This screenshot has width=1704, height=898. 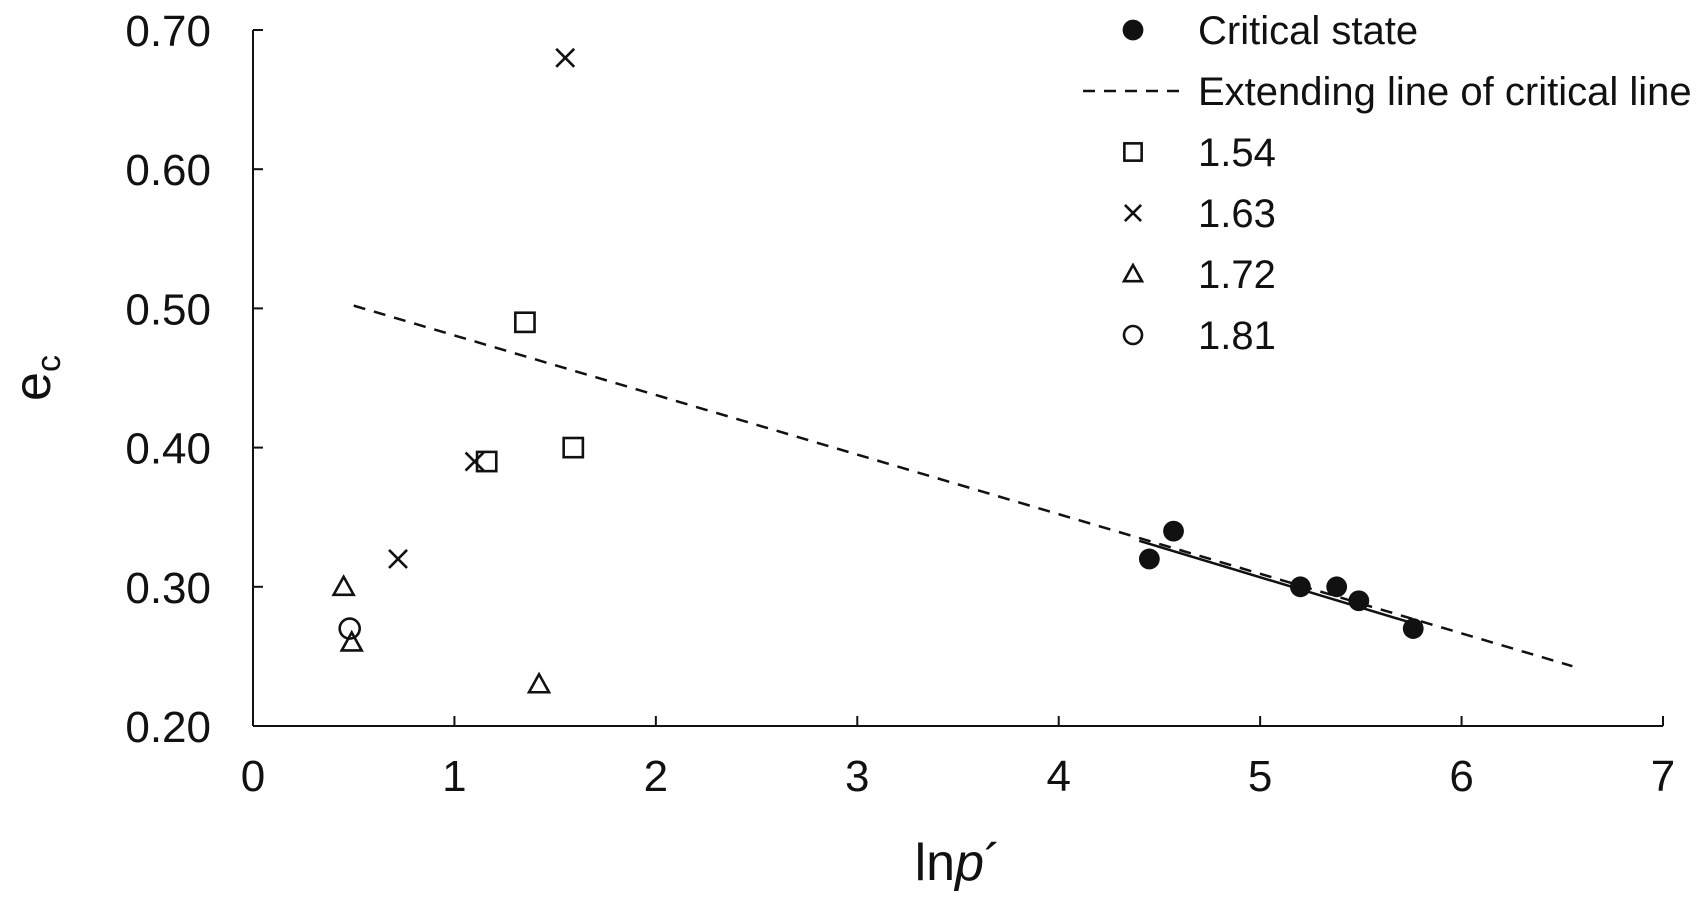 I want to click on y-tick-label: 0.60, so click(x=168, y=170).